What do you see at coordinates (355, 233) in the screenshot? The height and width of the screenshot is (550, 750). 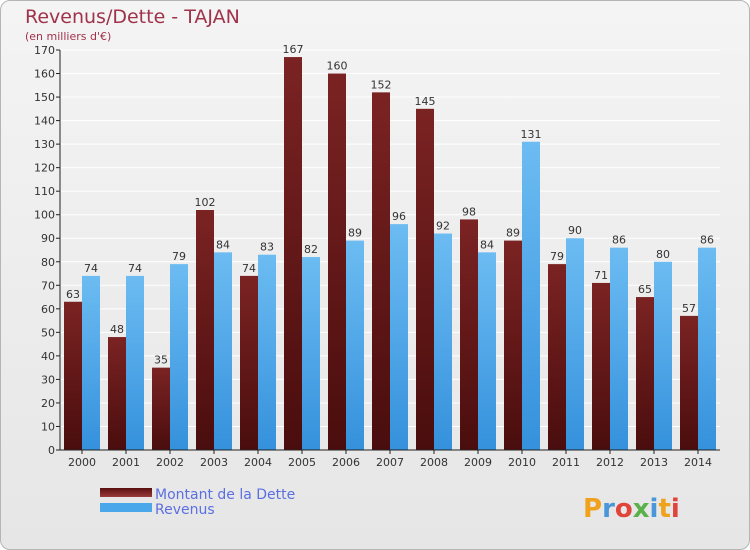 I see `value-label-revenus-2006: 89` at bounding box center [355, 233].